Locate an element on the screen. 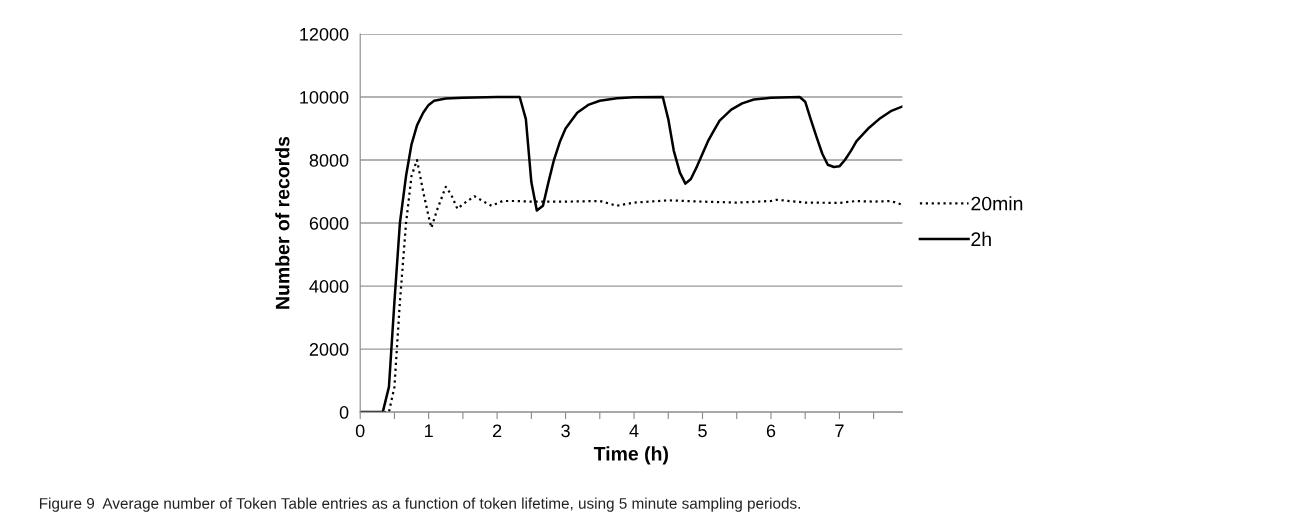 The height and width of the screenshot is (523, 1291). y-tick-label: 0 is located at coordinates (344, 412).